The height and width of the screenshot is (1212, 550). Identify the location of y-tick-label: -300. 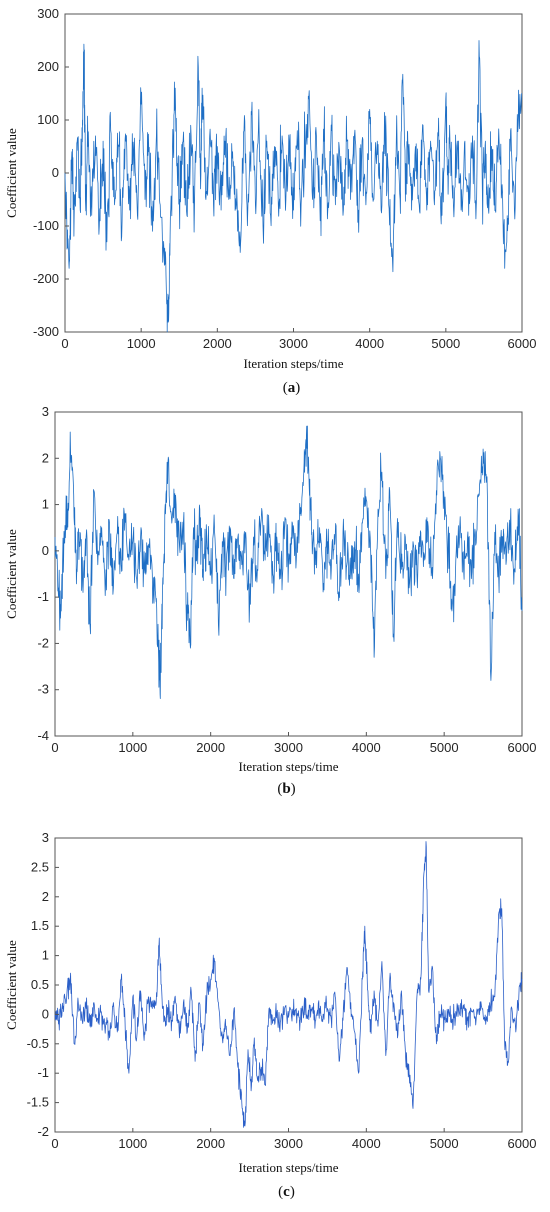
(46, 331).